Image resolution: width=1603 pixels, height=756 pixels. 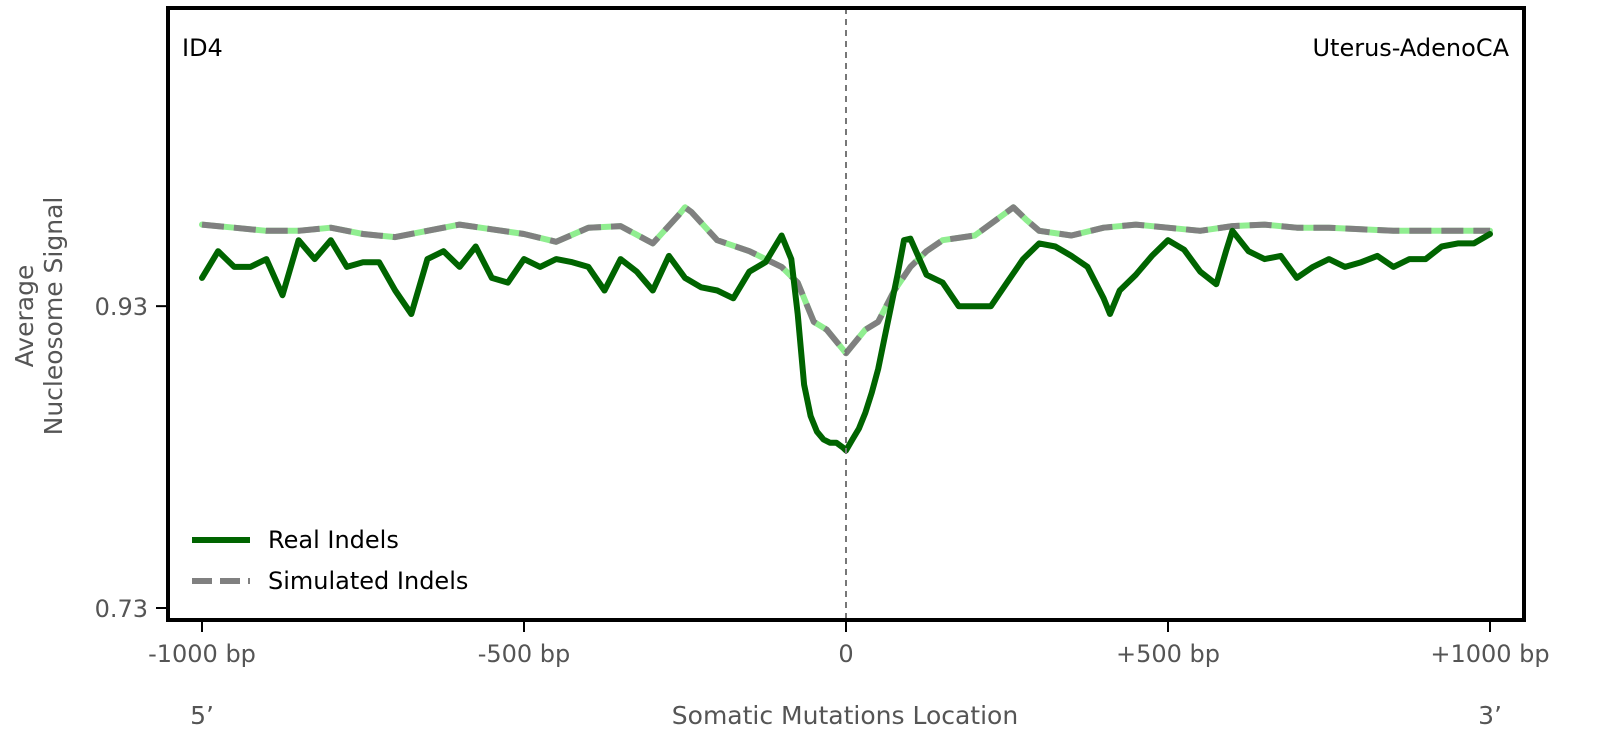 What do you see at coordinates (1490, 715) in the screenshot?
I see `three-prime-label: 3’` at bounding box center [1490, 715].